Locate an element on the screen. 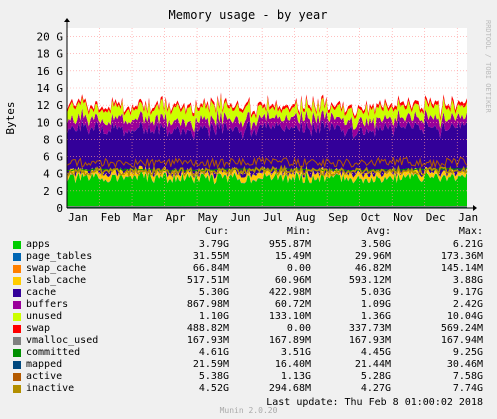 The height and width of the screenshot is (419, 497). legend-avg: 46.82M is located at coordinates (372, 268).